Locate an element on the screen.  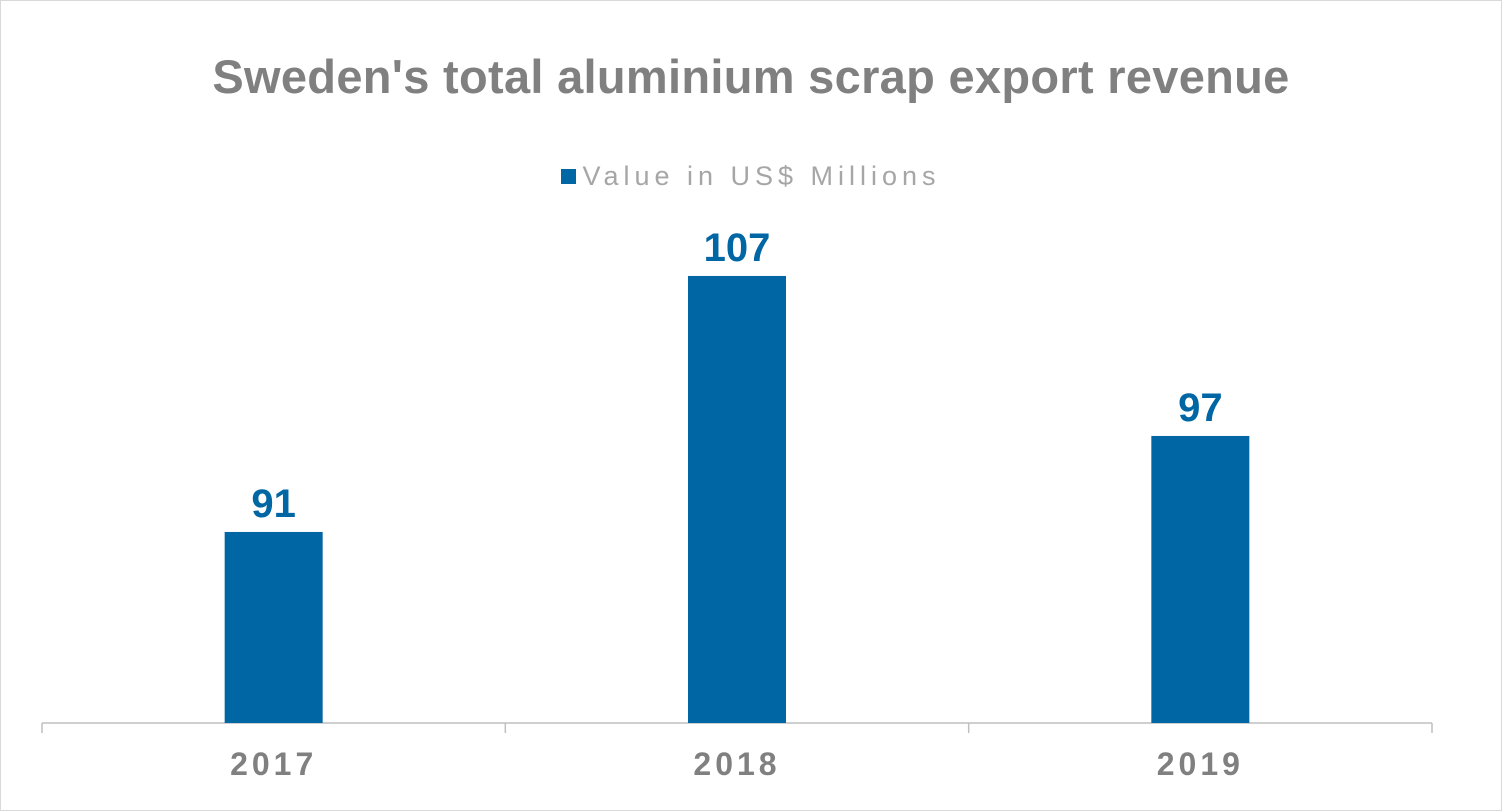
bar-2018 is located at coordinates (737, 499).